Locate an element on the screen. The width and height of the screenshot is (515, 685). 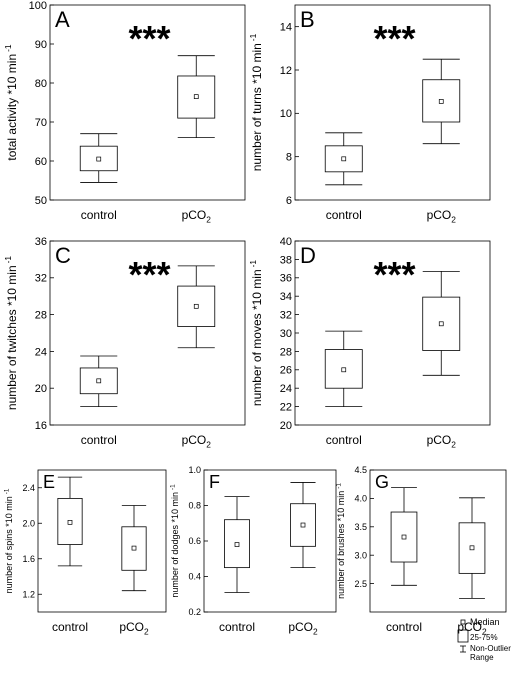
panel-b-category-label: pCO2 is located at coordinates (442, 216).